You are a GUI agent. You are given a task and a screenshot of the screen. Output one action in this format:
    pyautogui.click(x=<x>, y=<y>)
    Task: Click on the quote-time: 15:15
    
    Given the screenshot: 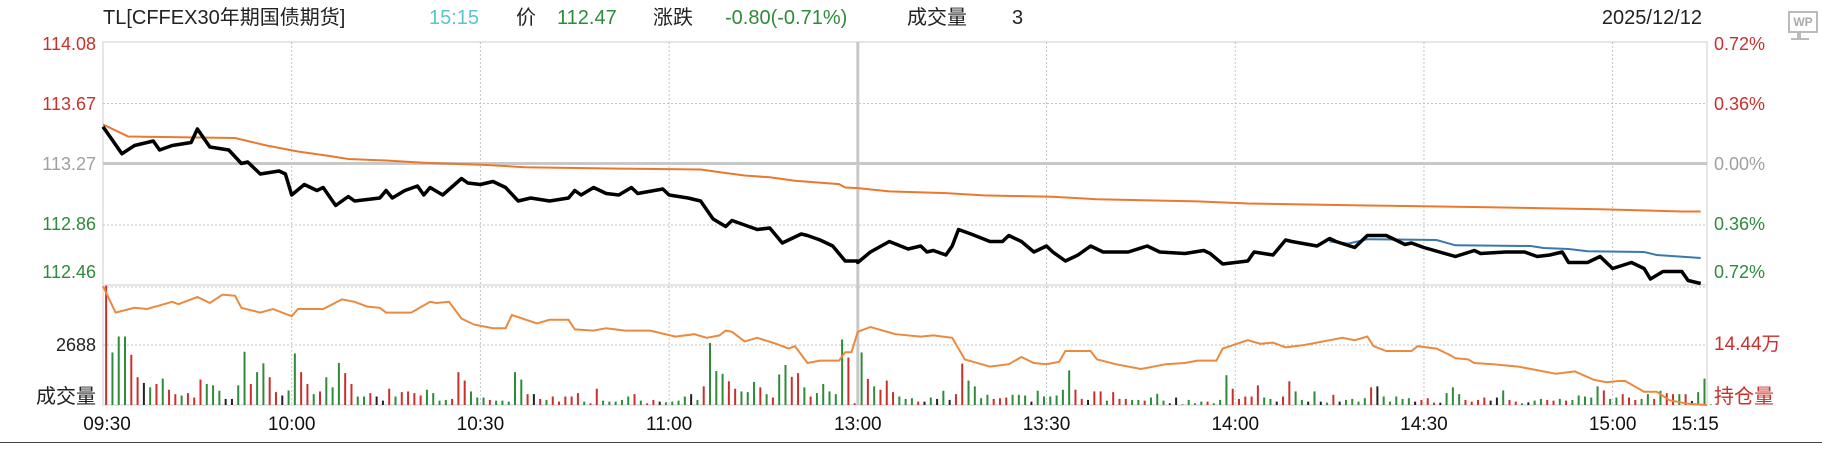 What is the action you would take?
    pyautogui.click(x=454, y=18)
    